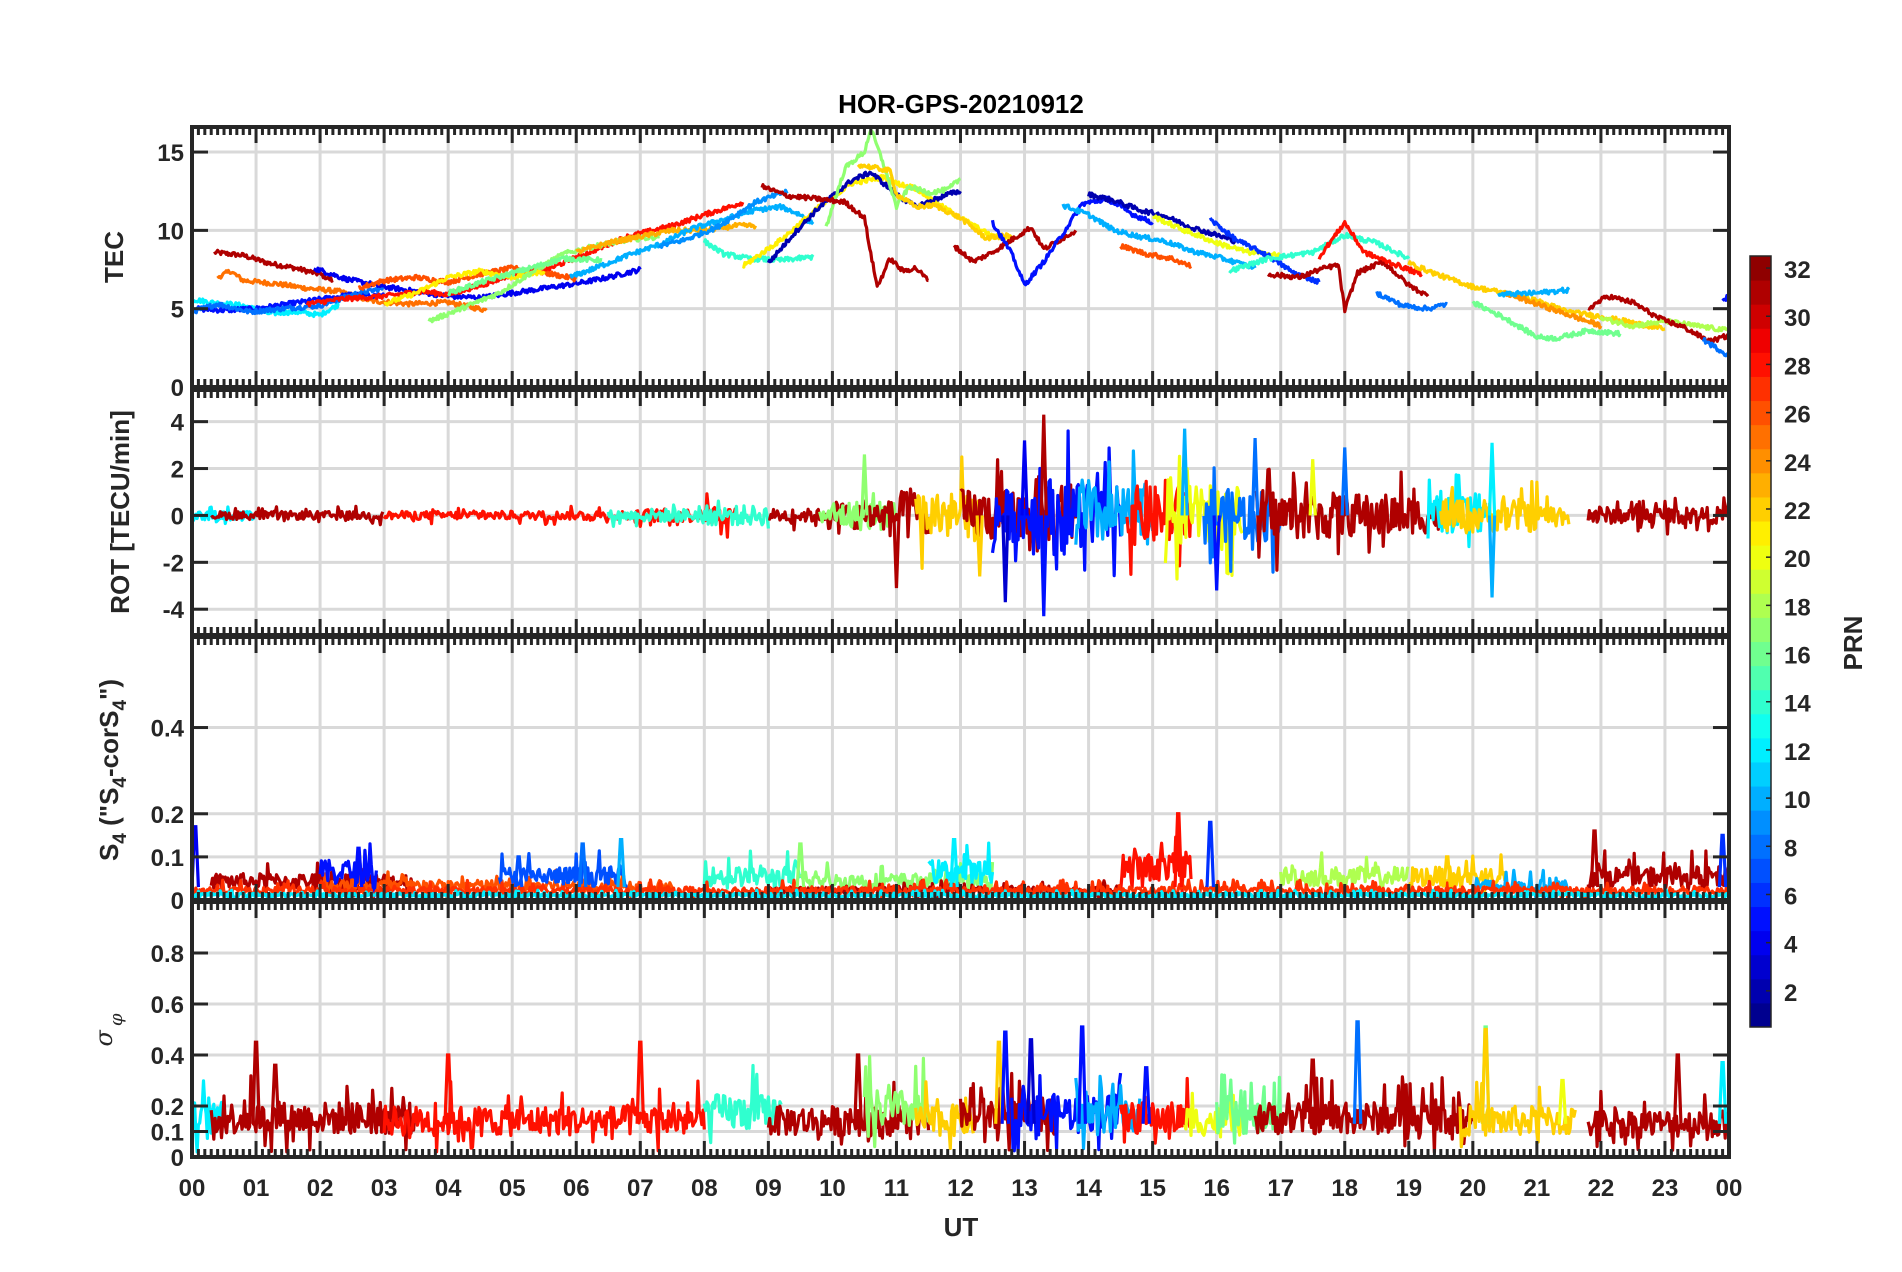 The height and width of the screenshot is (1272, 1902). Describe the element at coordinates (1797, 270) in the screenshot. I see `colorbar-tick-label: 32` at that location.